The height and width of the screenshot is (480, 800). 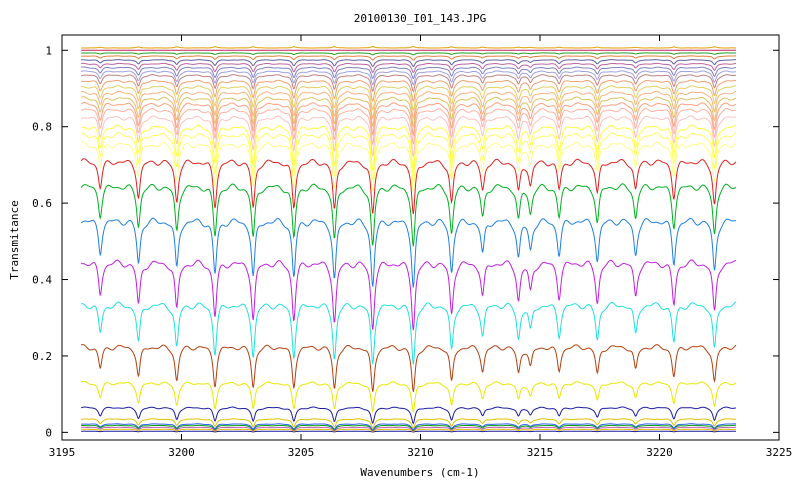 I want to click on y-tick-label: 0, so click(x=48, y=432).